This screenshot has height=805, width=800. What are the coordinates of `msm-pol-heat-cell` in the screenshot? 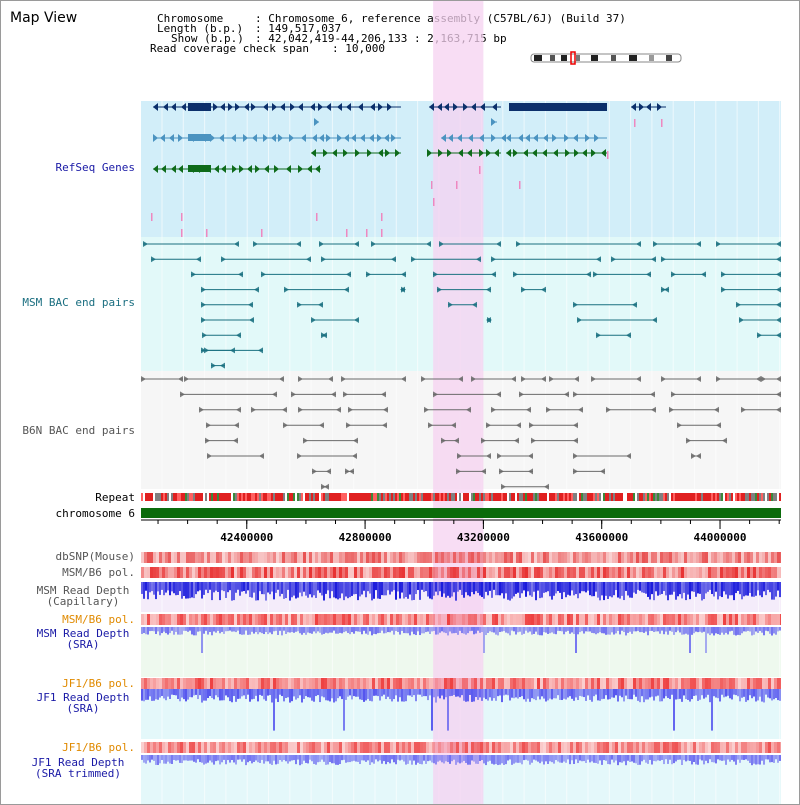 It's located at (679, 572).